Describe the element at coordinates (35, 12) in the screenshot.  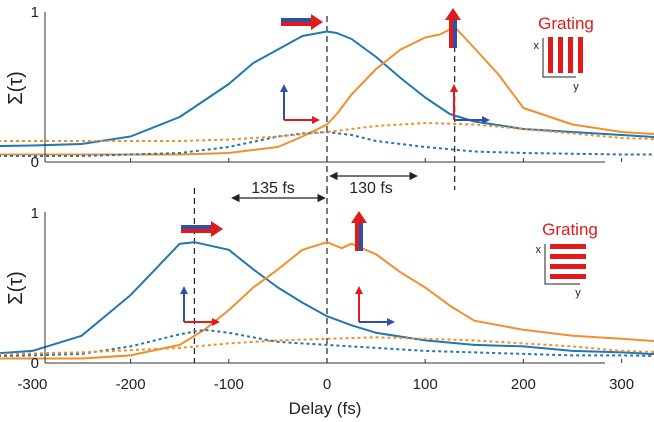
I see `top-ytick-1: 1` at that location.